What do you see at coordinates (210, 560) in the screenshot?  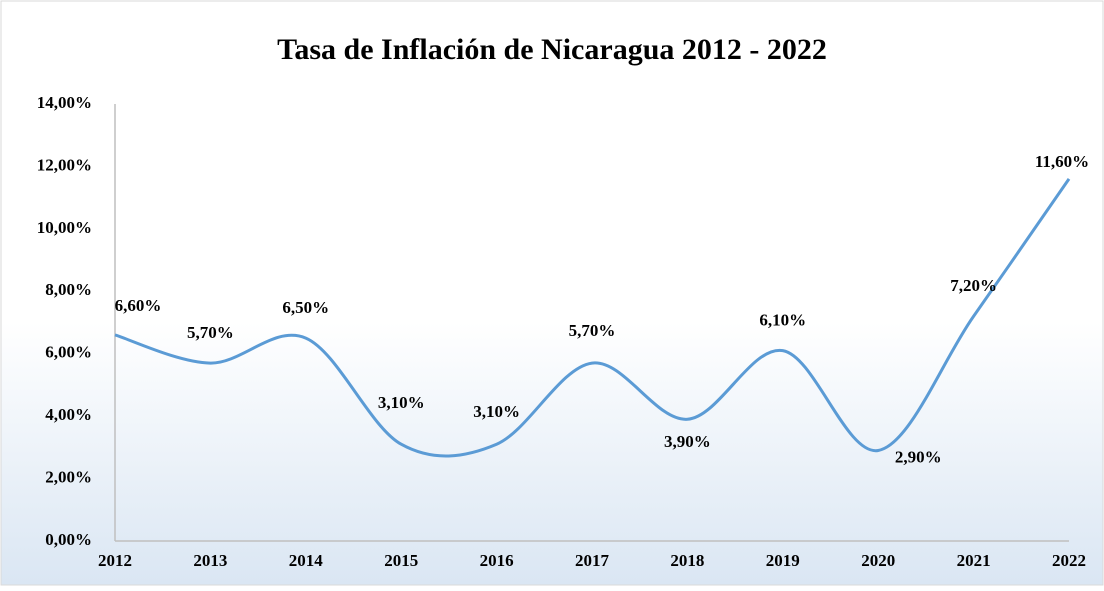 I see `x-tick-label: 2013` at bounding box center [210, 560].